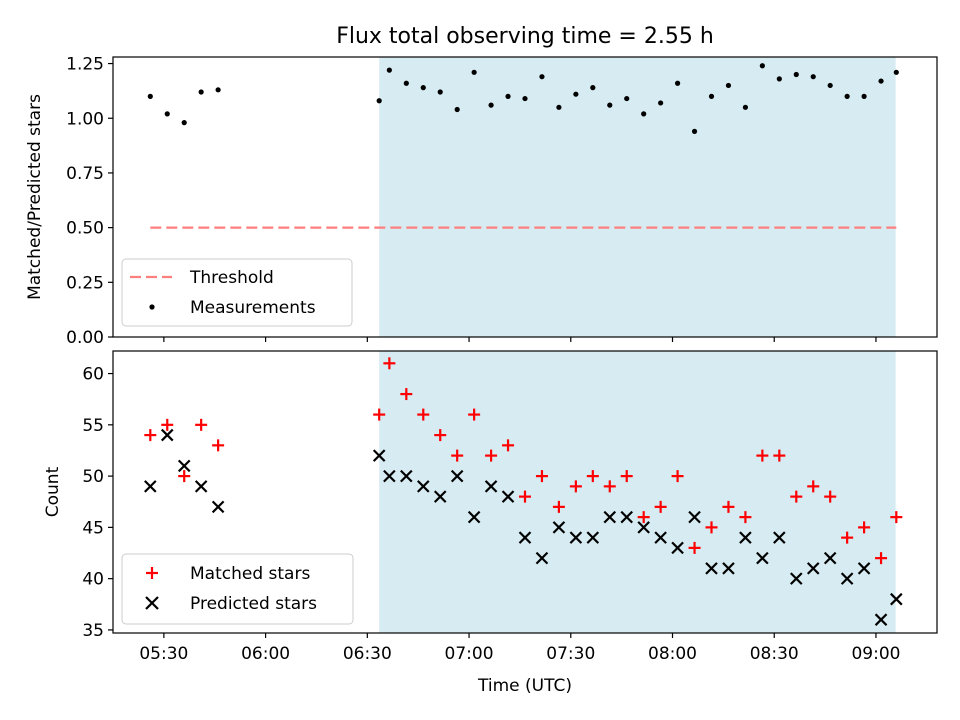 This screenshot has width=960, height=720. I want to click on bottom-y-axis-label: Count, so click(53, 491).